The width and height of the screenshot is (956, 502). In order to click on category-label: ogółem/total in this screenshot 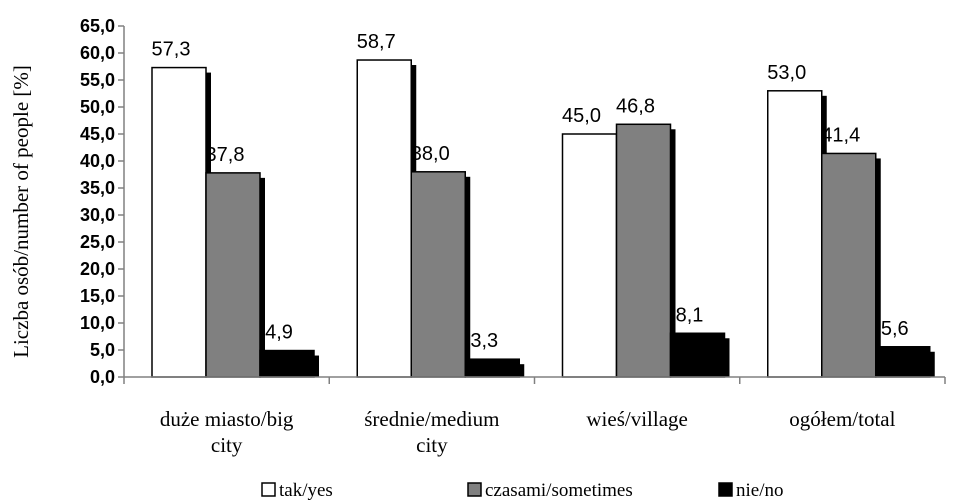, I will do `click(842, 419)`.